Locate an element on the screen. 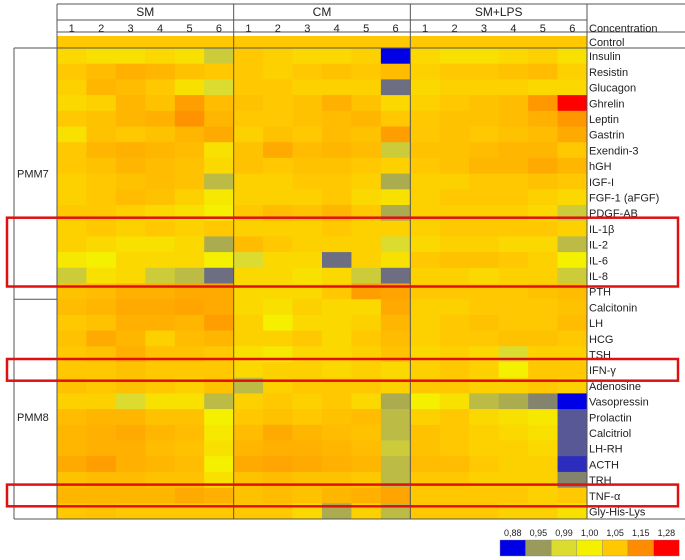 Image resolution: width=685 pixels, height=560 pixels. row-label: Prolactin is located at coordinates (610, 418).